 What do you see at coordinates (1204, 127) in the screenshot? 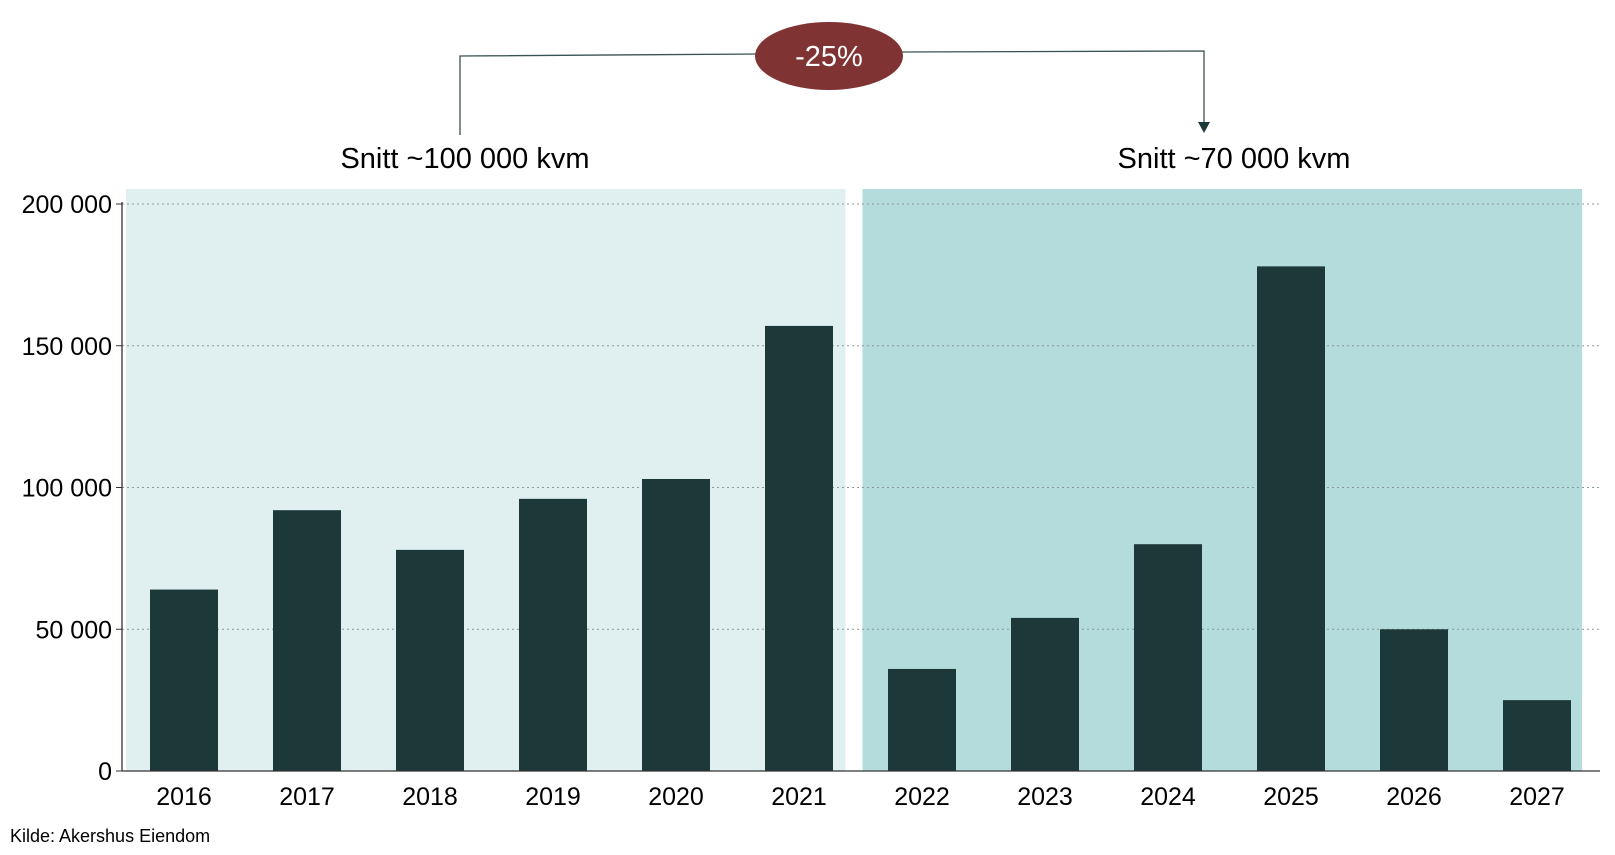
I see `arrow-head-icon` at bounding box center [1204, 127].